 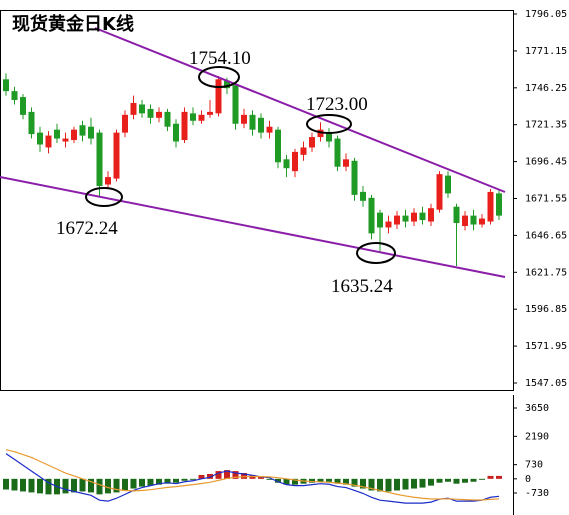 I want to click on y-tick-label: 1621.75, so click(x=546, y=272).